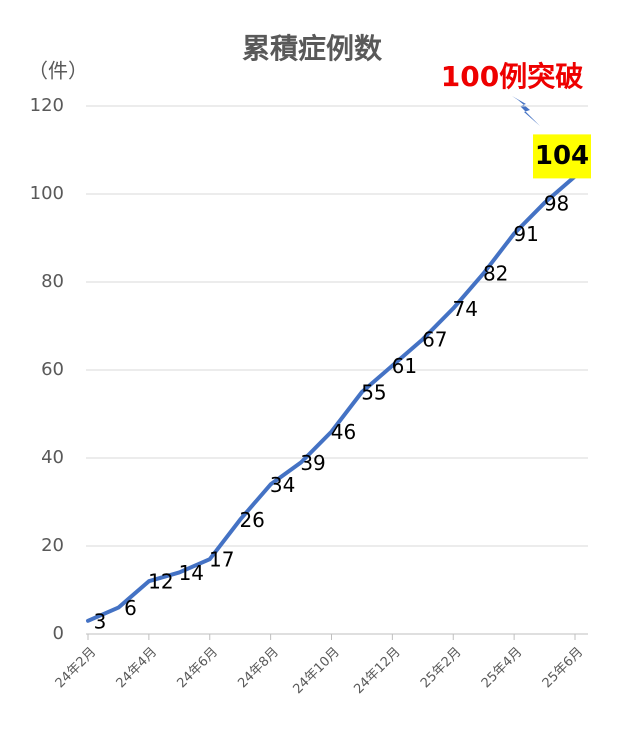  Describe the element at coordinates (52, 281) in the screenshot. I see `y-tick-label: 80` at that location.